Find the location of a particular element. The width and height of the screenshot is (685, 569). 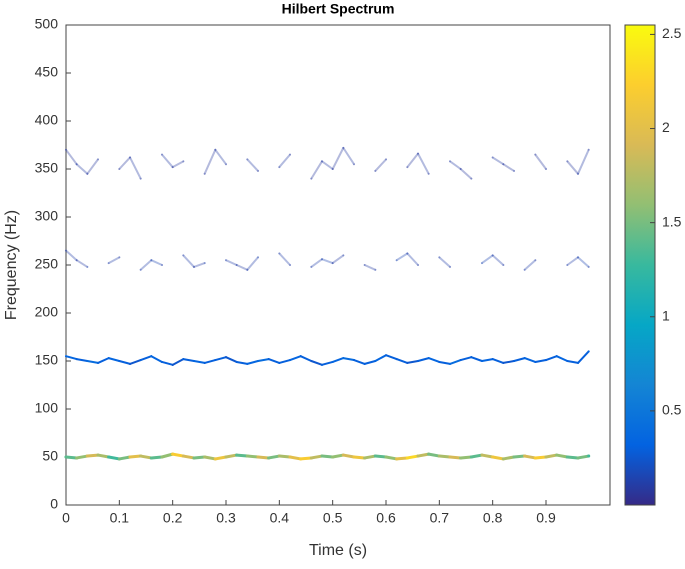

colorbar-tick-label: 1.5 is located at coordinates (672, 221).